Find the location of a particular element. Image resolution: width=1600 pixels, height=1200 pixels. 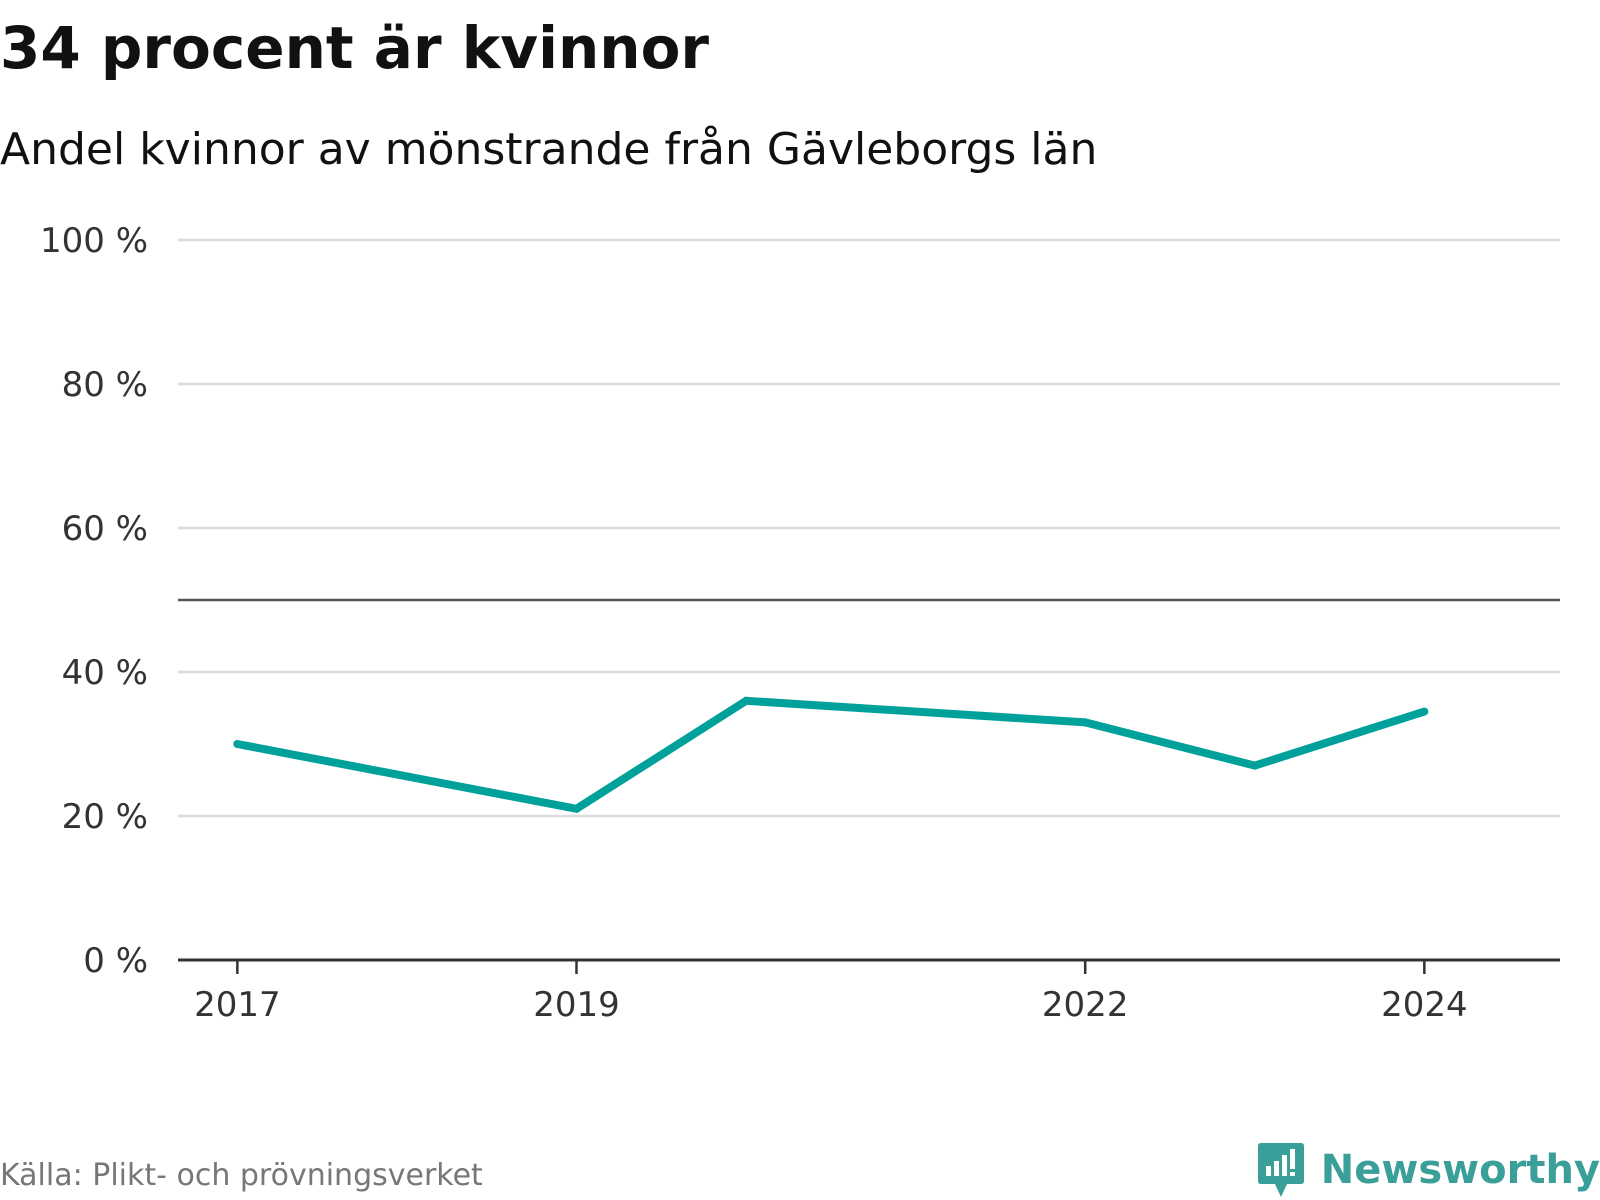

data-point-2020 is located at coordinates (746, 700).